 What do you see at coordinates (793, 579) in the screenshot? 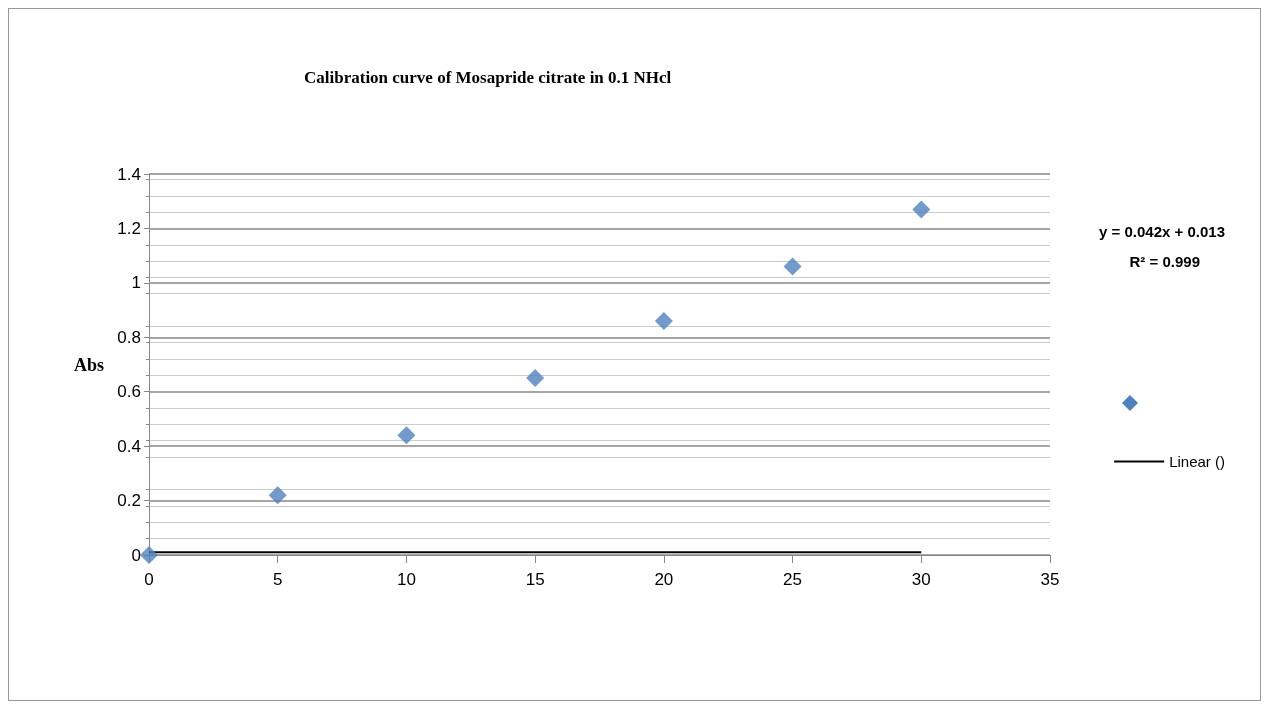
I see `x-tick-label: 25` at bounding box center [793, 579].